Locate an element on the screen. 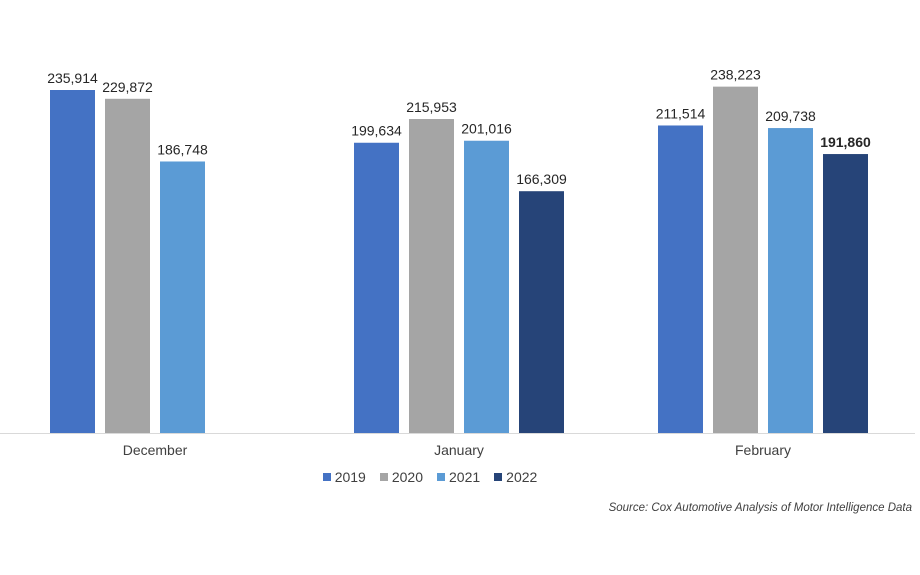 This screenshot has width=920, height=575. bar-2021-december is located at coordinates (182, 297).